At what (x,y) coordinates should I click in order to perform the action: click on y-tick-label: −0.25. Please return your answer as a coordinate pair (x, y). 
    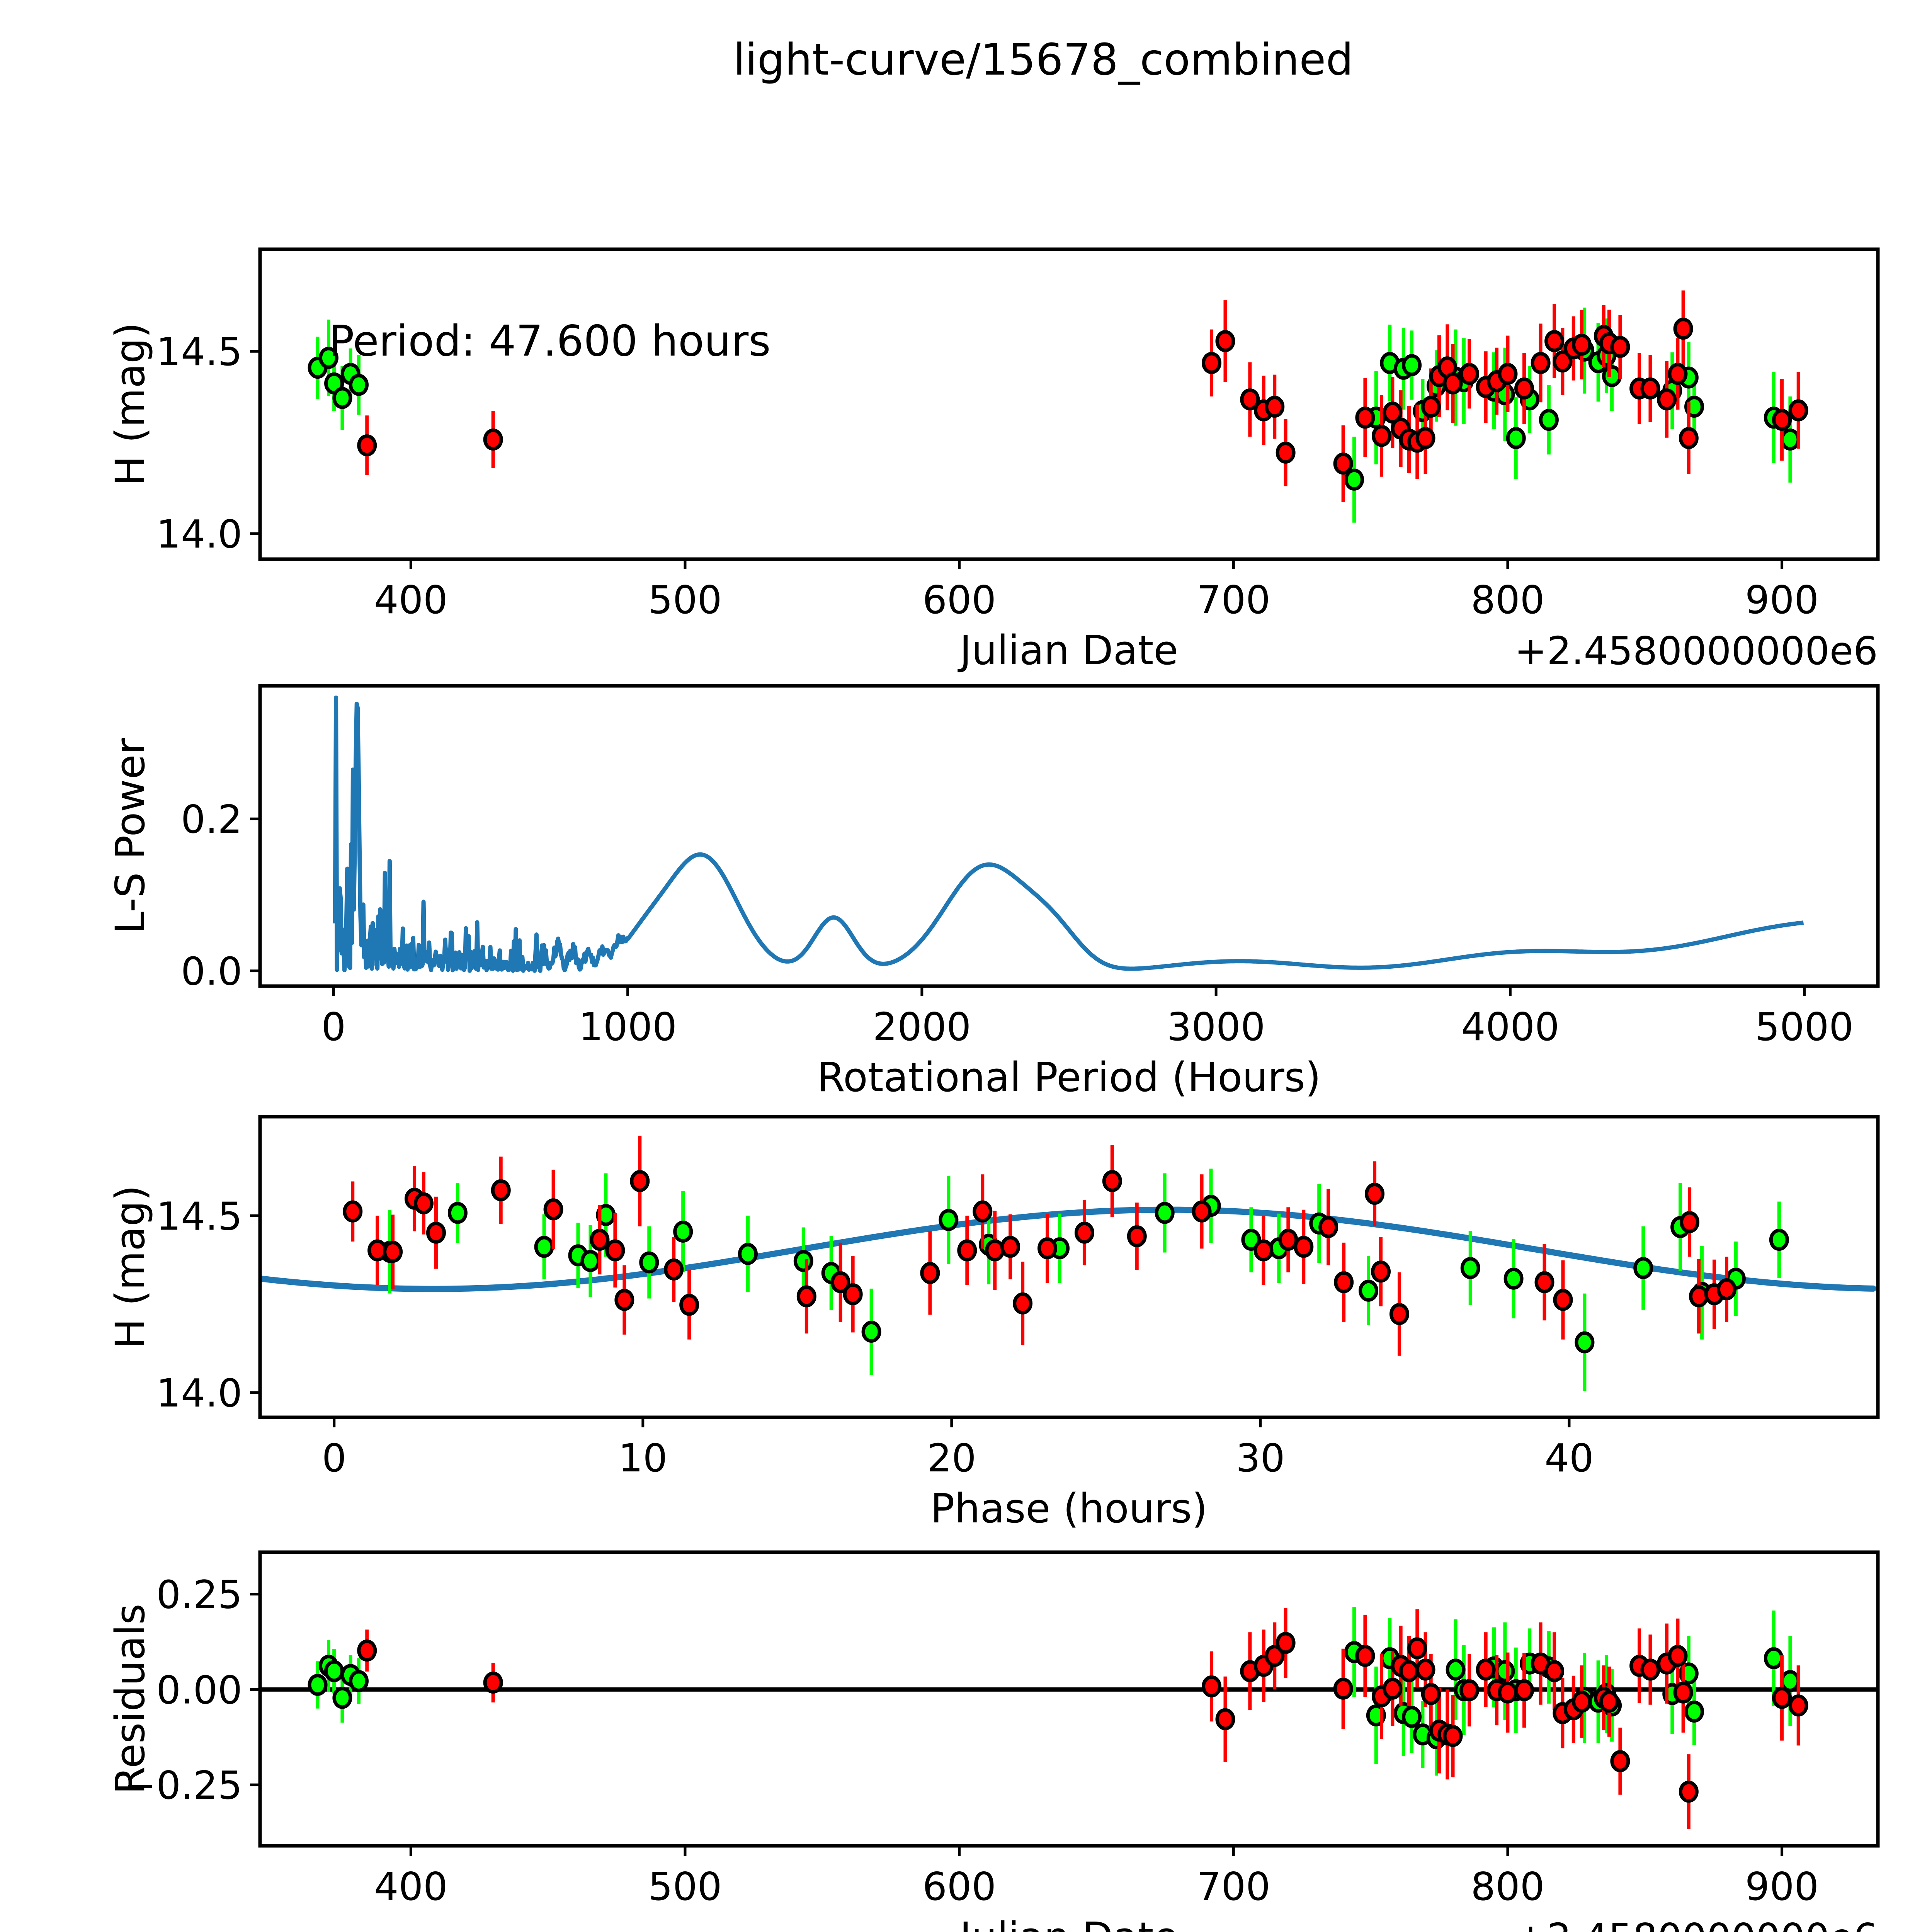
    Looking at the image, I should click on (183, 1785).